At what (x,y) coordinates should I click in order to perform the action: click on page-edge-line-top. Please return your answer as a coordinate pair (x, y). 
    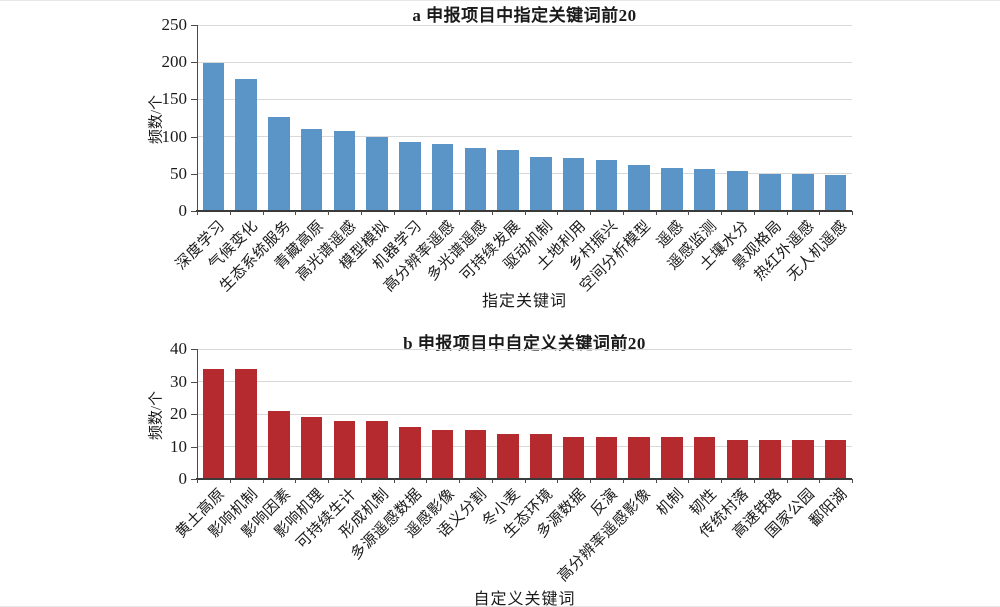
    Looking at the image, I should click on (500, 0).